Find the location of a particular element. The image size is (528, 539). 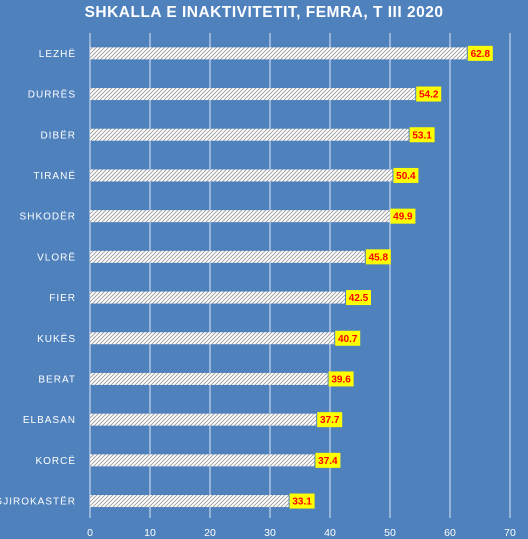

data-label: 37.4 is located at coordinates (328, 461).